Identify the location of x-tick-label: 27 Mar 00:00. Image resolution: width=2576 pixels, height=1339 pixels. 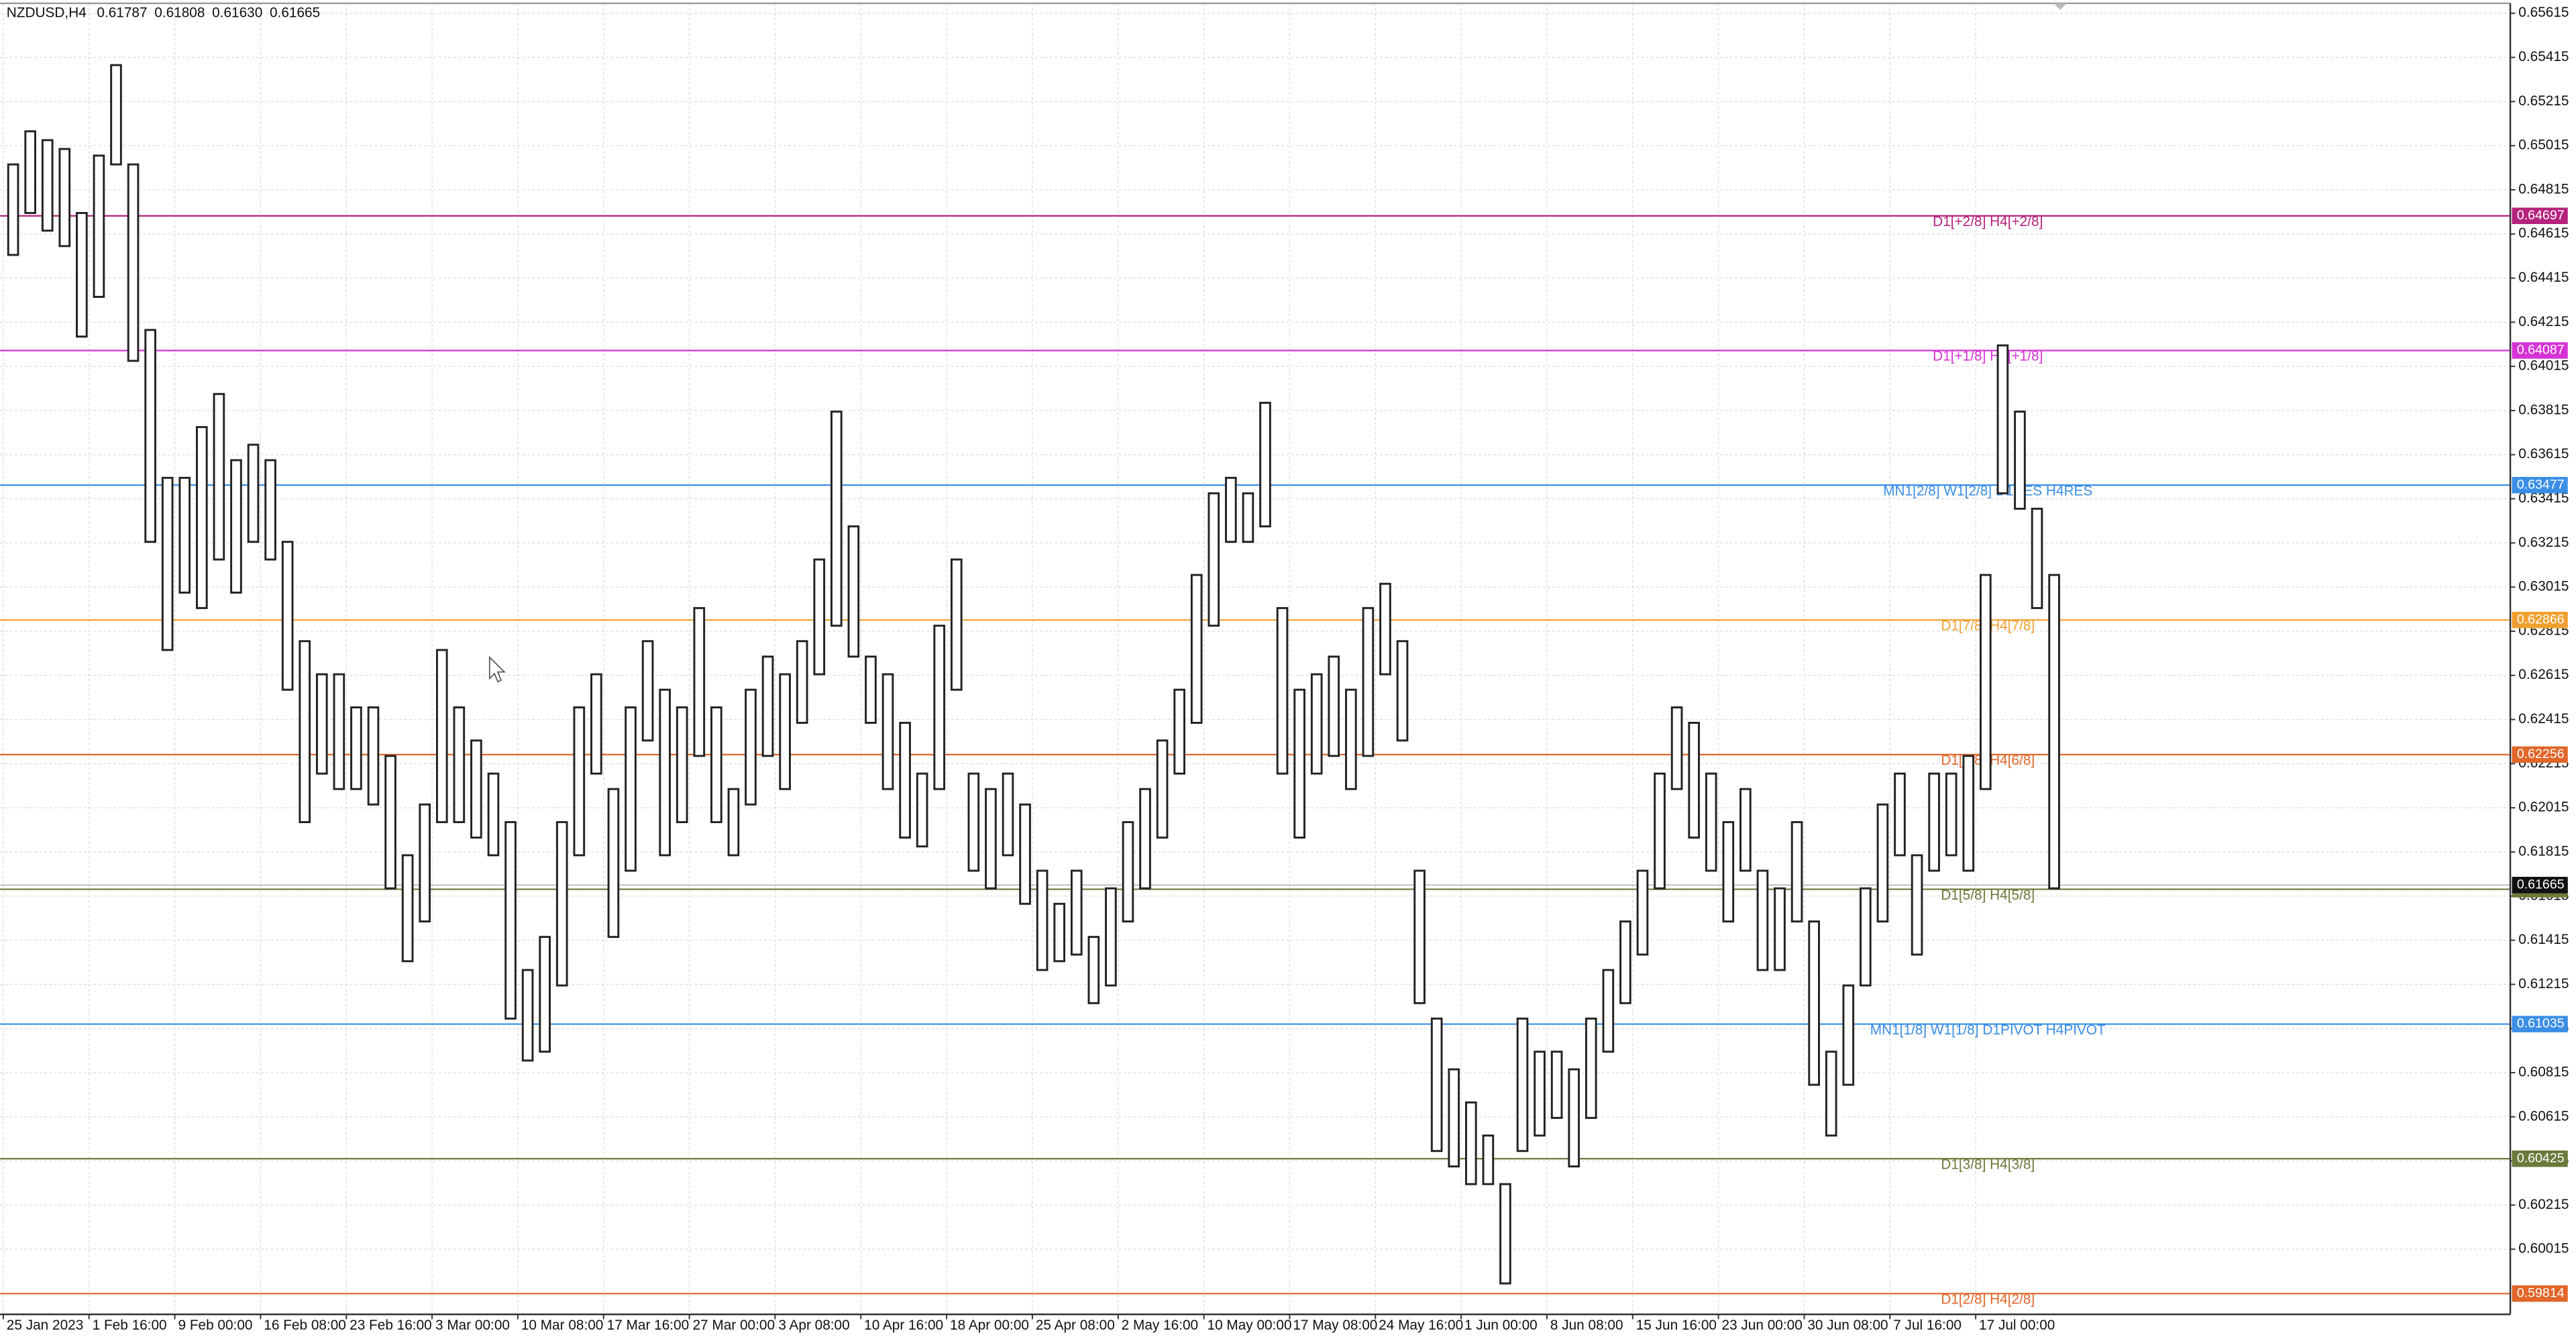
(733, 1325).